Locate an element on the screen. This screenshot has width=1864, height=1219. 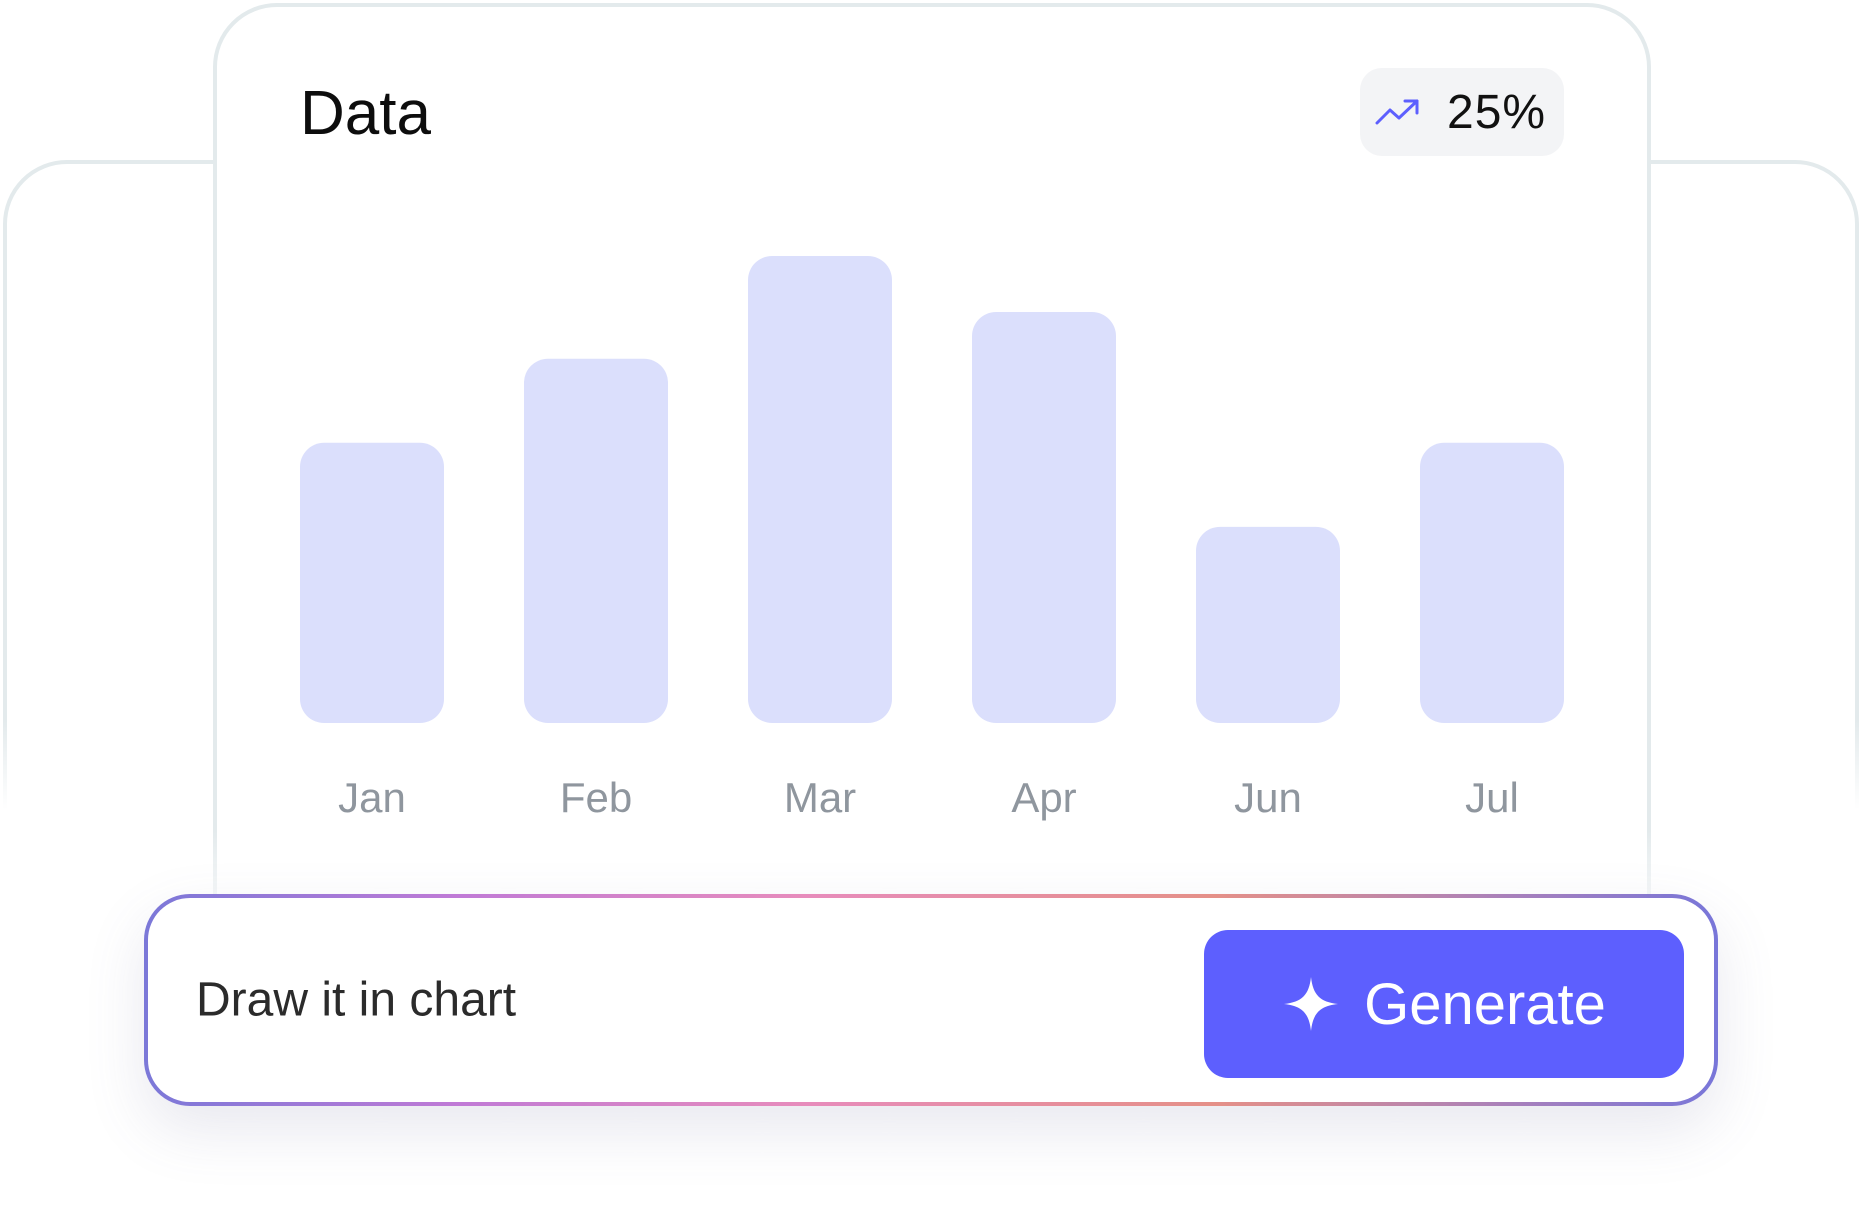
generate-label: Generate is located at coordinates (1485, 1004).